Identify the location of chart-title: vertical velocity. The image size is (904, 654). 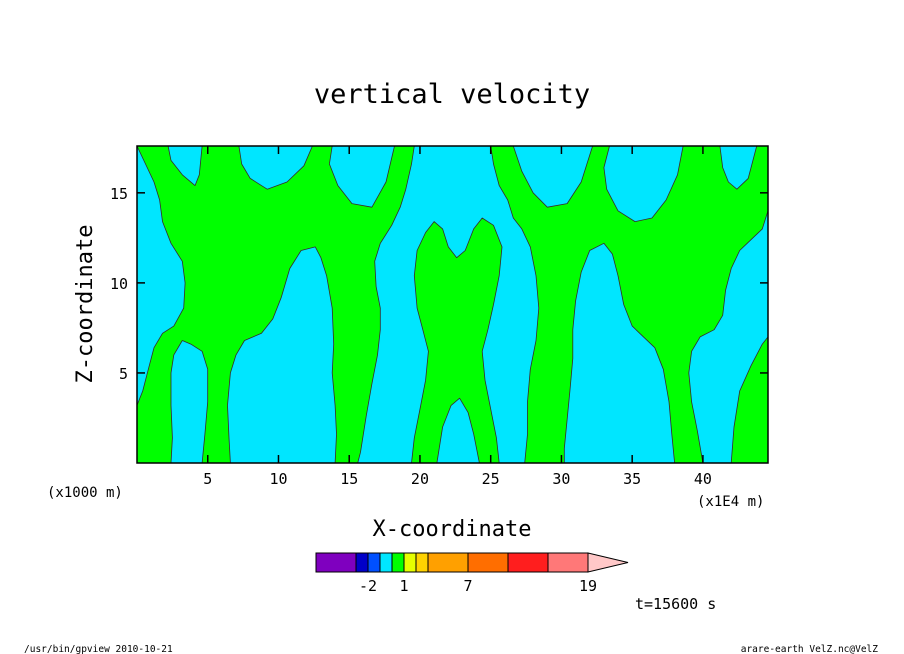
(452, 94).